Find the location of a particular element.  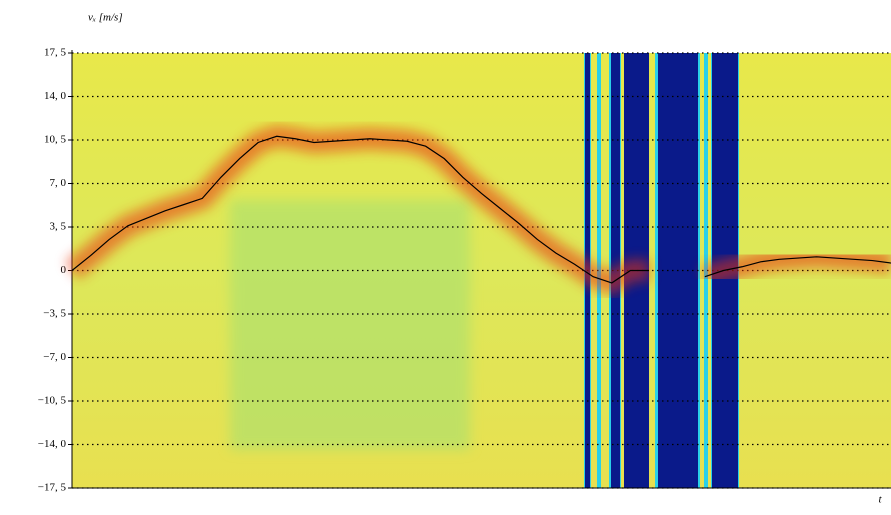

background-texture is located at coordinates (350, 325).